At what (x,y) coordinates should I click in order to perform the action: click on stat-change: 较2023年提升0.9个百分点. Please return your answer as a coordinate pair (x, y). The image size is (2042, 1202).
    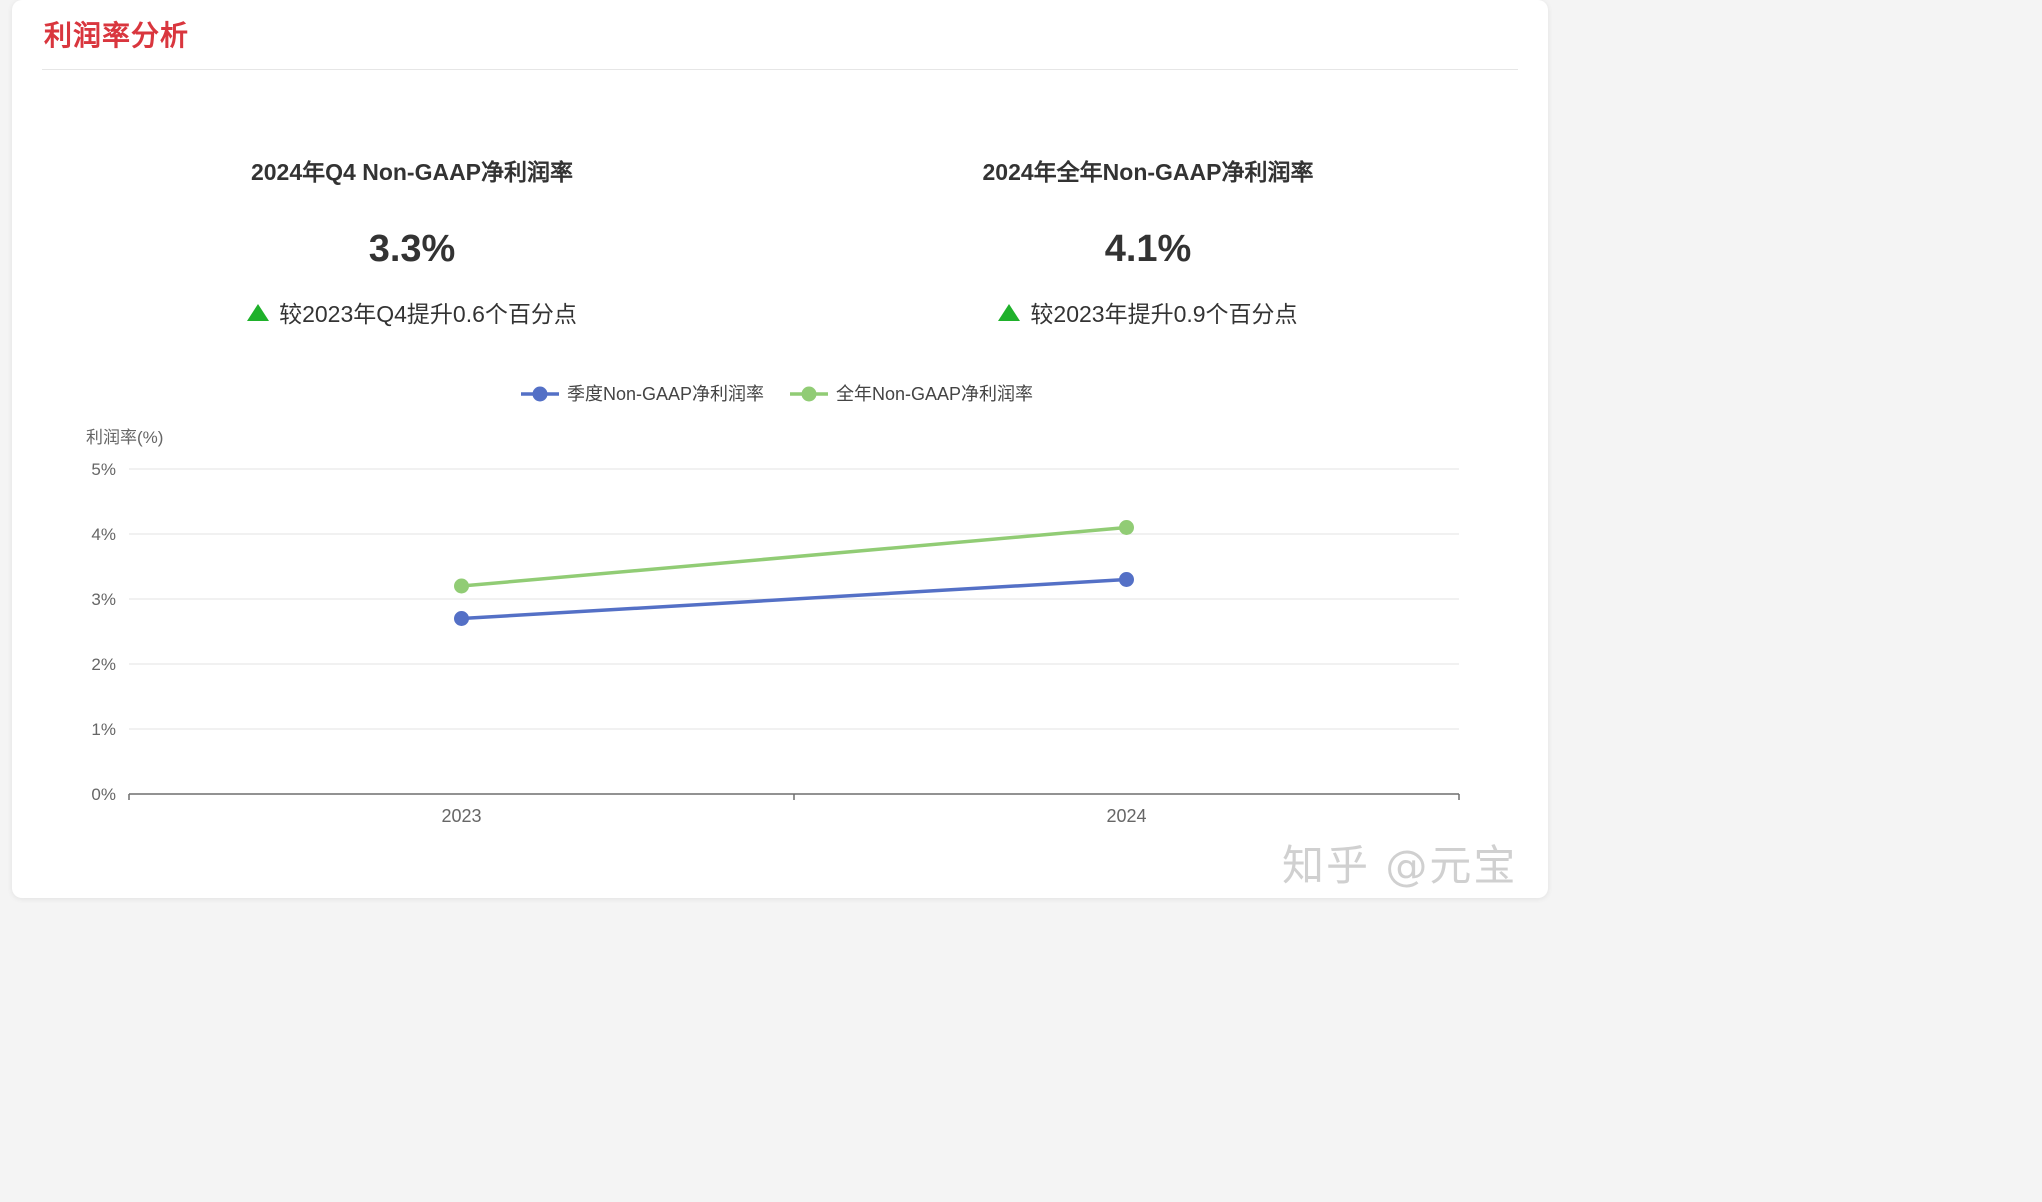
    Looking at the image, I should click on (1148, 314).